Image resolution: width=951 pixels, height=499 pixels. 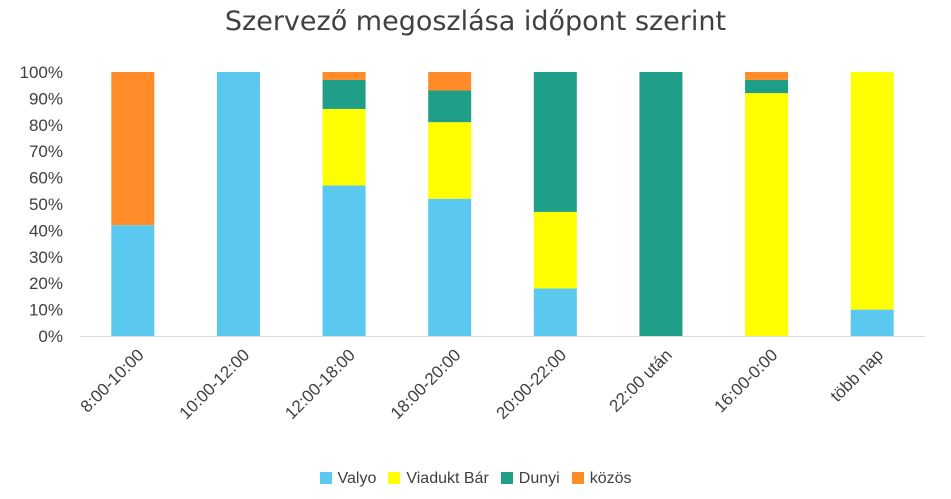 I want to click on y-tick-label: 40%, so click(x=46, y=230).